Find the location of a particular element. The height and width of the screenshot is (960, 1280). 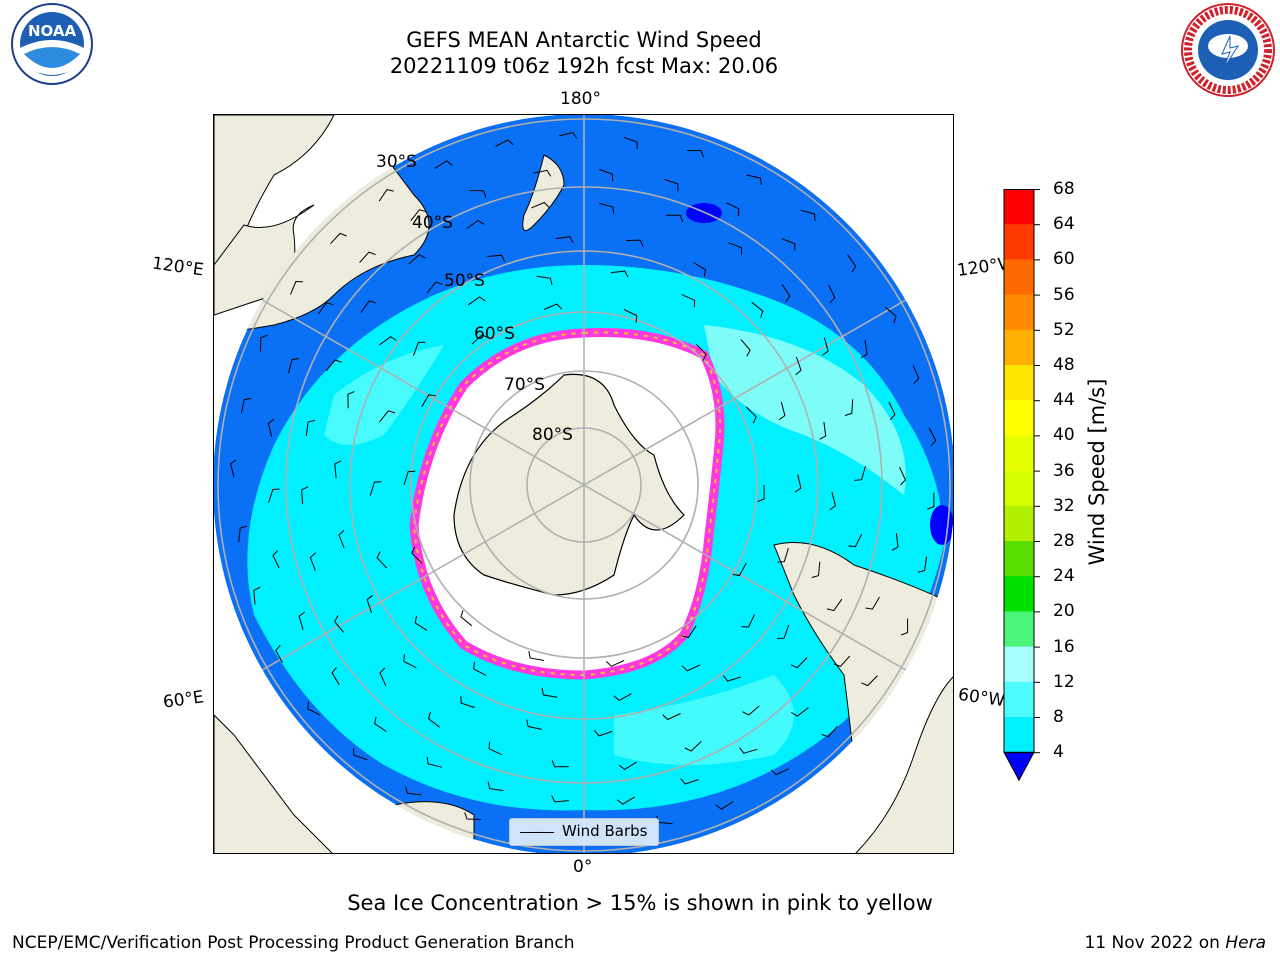

lat-label-30s: 30°S is located at coordinates (396, 162).